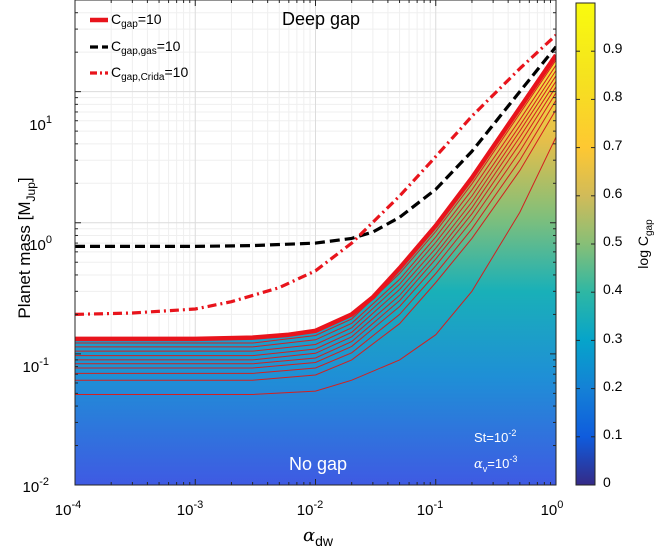  Describe the element at coordinates (585, 268) in the screenshot. I see `colorbar-ticks` at that location.